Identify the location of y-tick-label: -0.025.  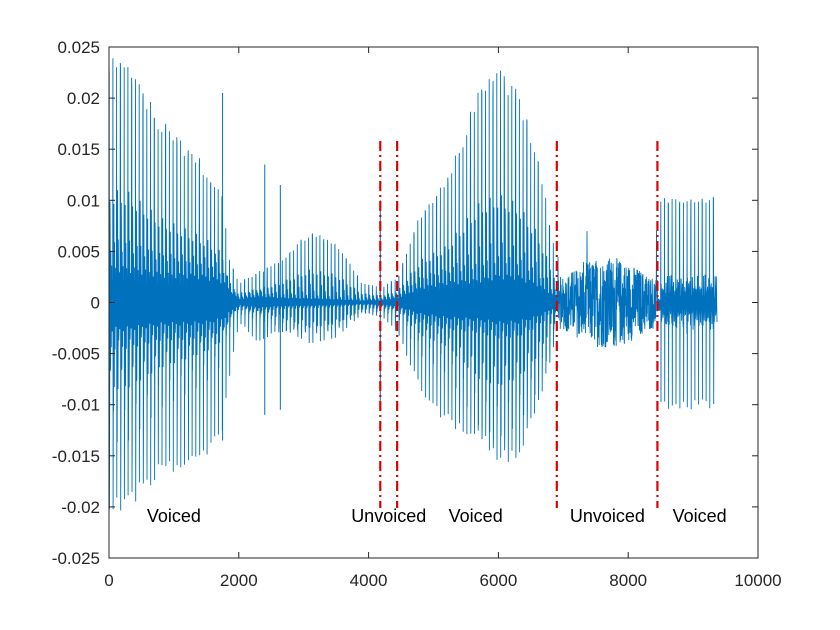
(76, 558).